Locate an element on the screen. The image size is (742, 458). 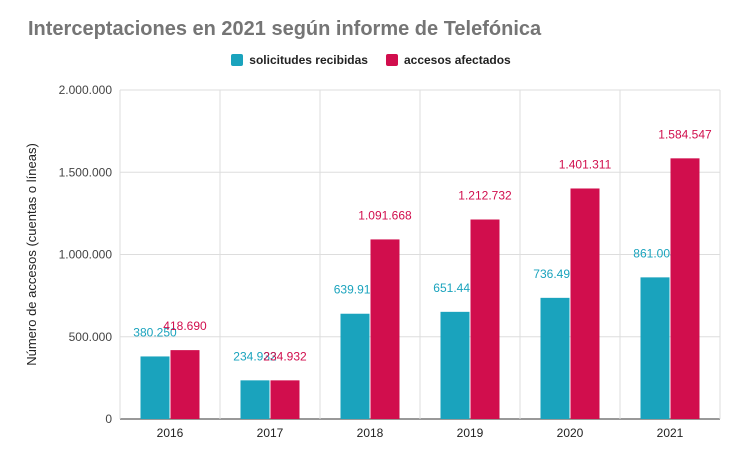
bar-solicitudes-2016 is located at coordinates (155, 387).